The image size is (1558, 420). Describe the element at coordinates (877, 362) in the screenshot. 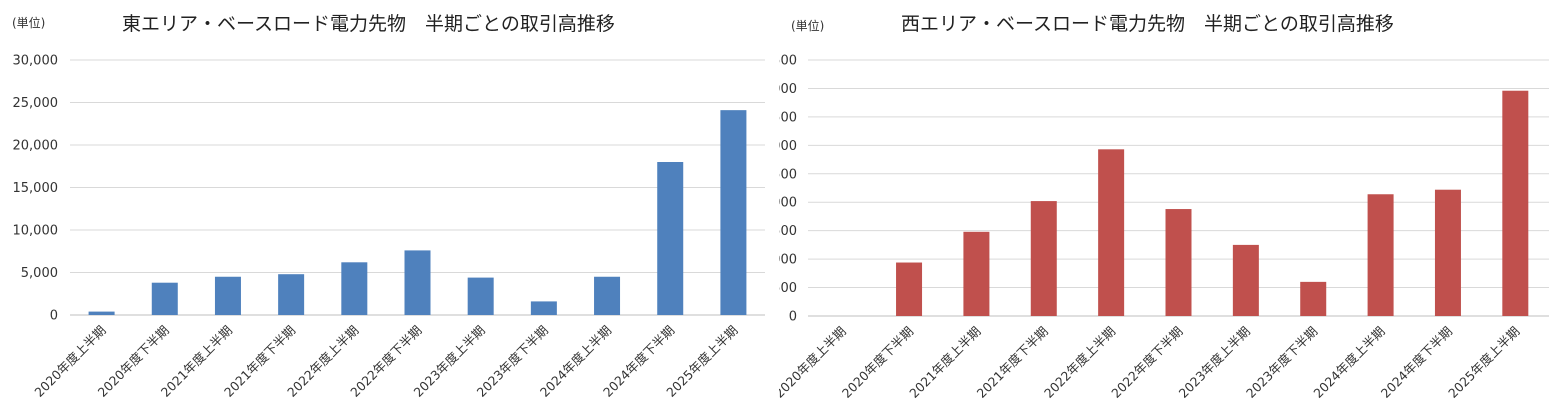

I see `west-x-tick-label: 2020年度下半期` at that location.